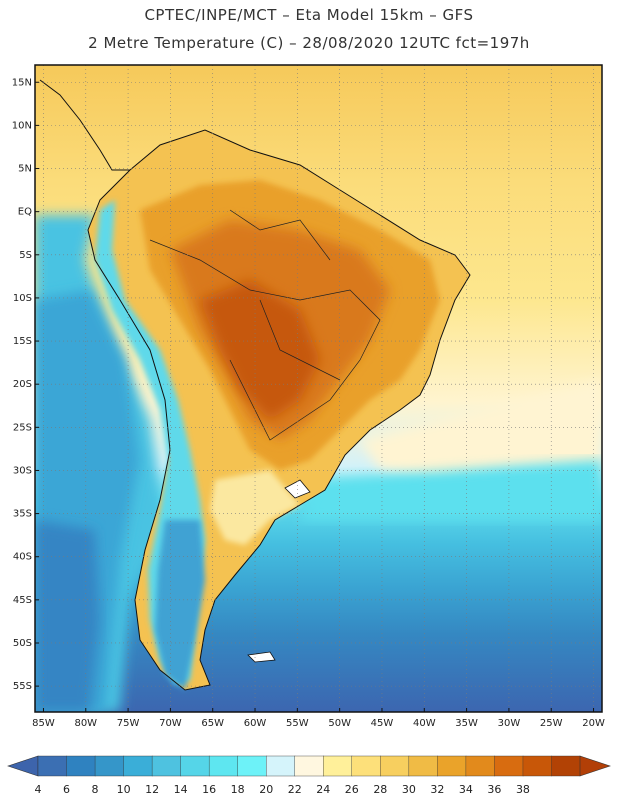 The image size is (618, 800). What do you see at coordinates (466, 789) in the screenshot?
I see `colorbar-label: 34` at bounding box center [466, 789].